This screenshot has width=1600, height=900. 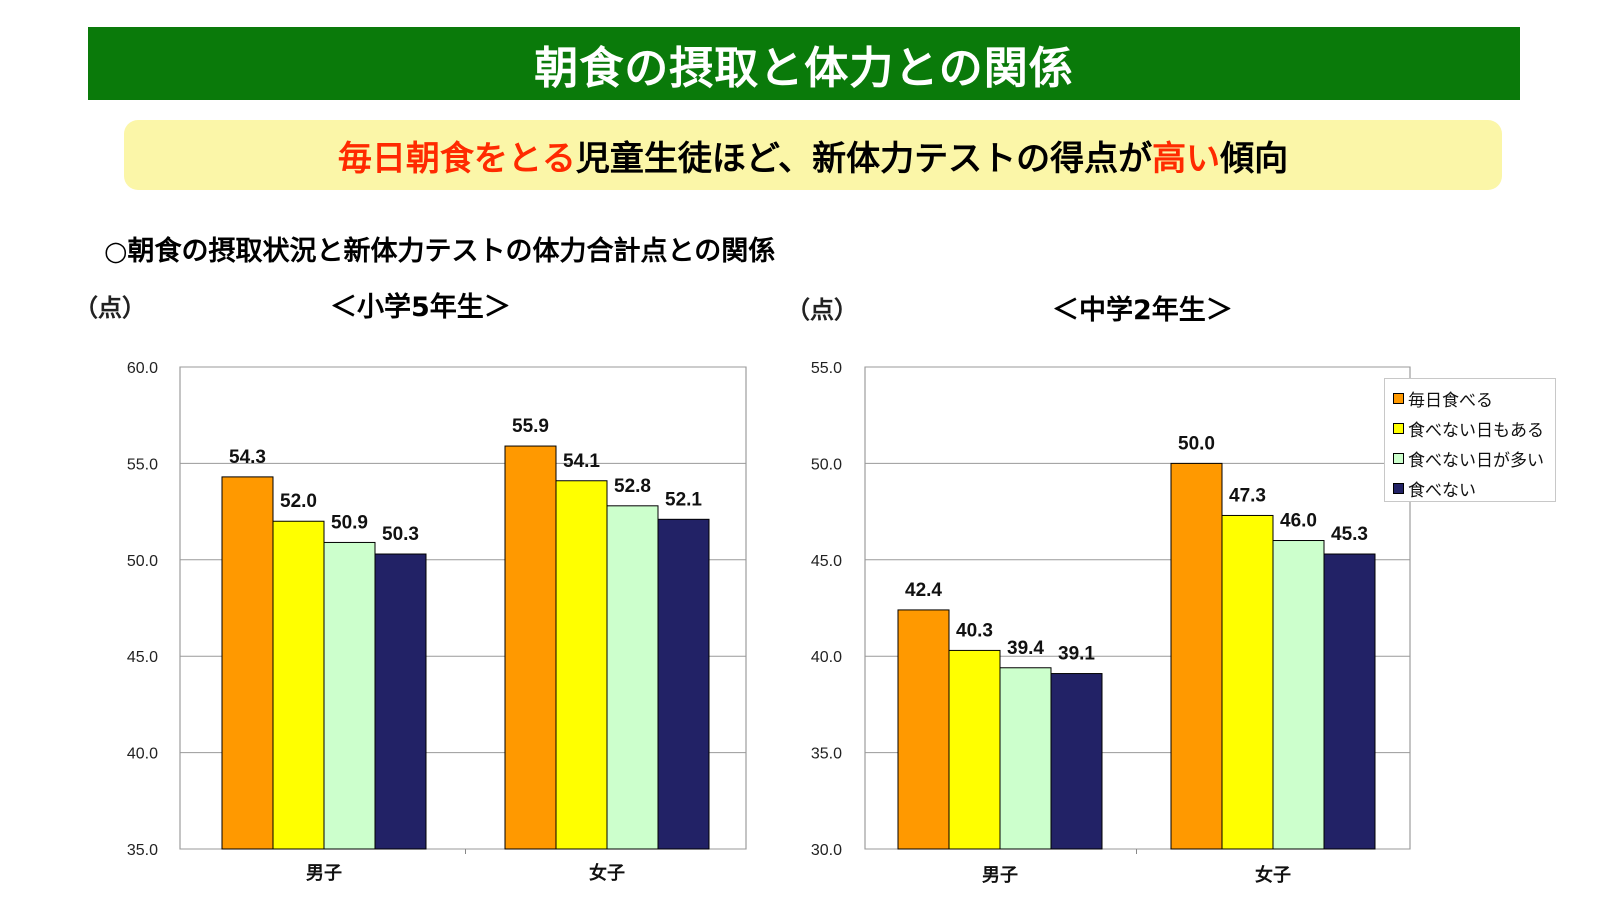 I want to click on data-label: 54.3, so click(x=247, y=457).